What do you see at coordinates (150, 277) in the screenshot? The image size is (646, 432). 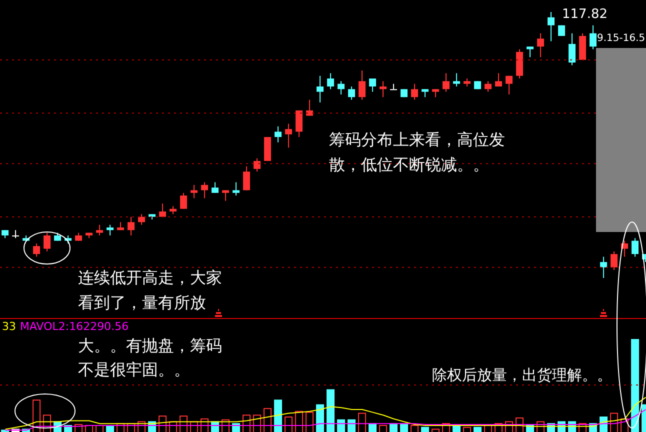 I see `annotation: 连续低开高走，大家` at bounding box center [150, 277].